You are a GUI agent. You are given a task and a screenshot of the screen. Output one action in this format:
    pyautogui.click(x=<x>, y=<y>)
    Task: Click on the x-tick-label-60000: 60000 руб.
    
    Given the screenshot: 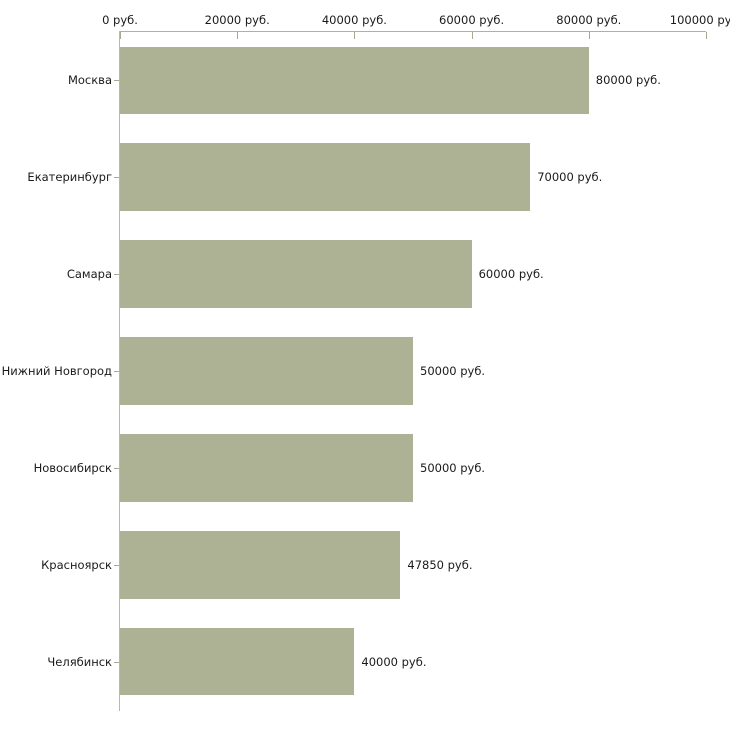 What is the action you would take?
    pyautogui.click(x=472, y=20)
    